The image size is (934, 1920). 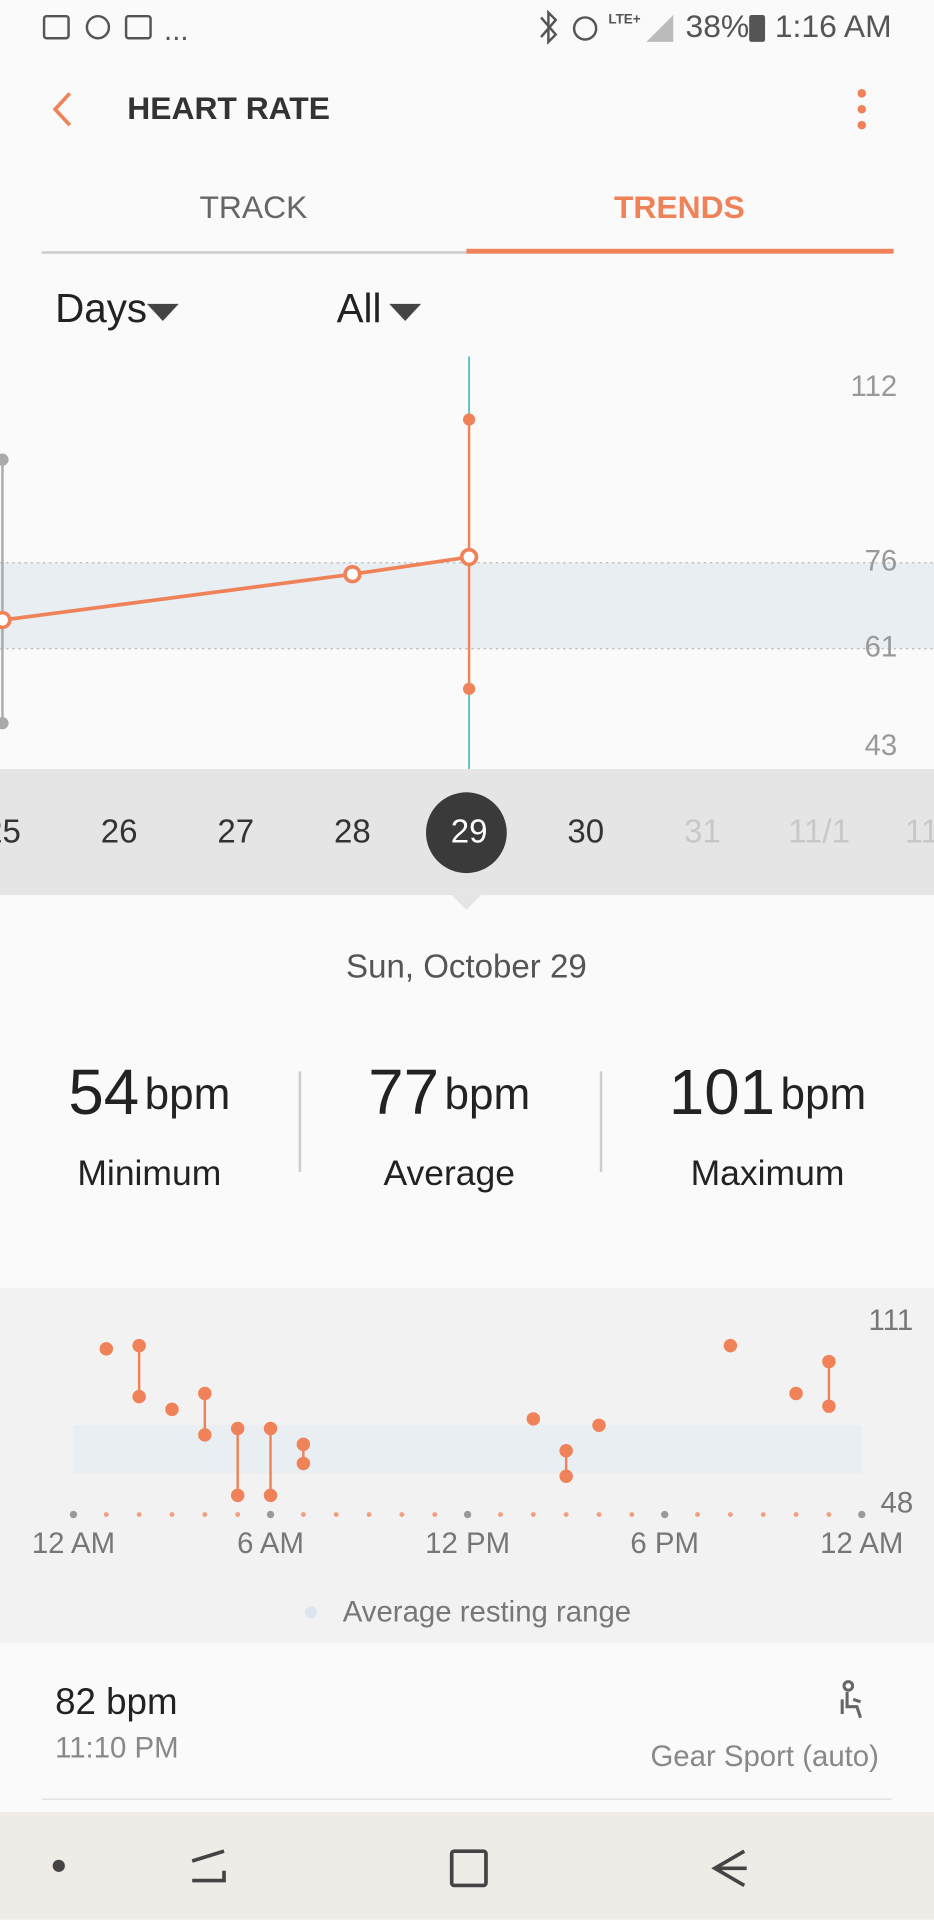 What do you see at coordinates (58, 1865) in the screenshot?
I see `nav-dot` at bounding box center [58, 1865].